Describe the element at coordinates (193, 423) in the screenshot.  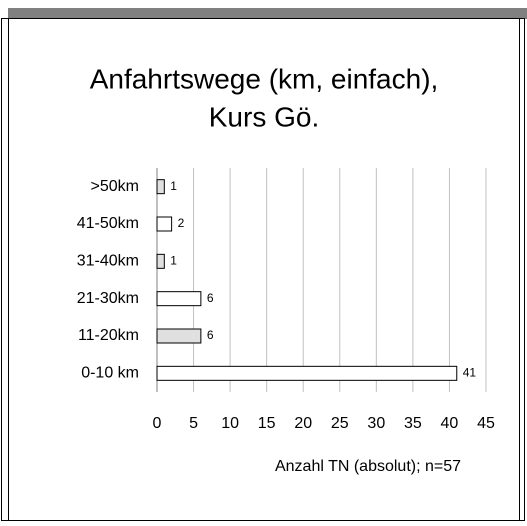
I see `x-tick-label: 5` at that location.